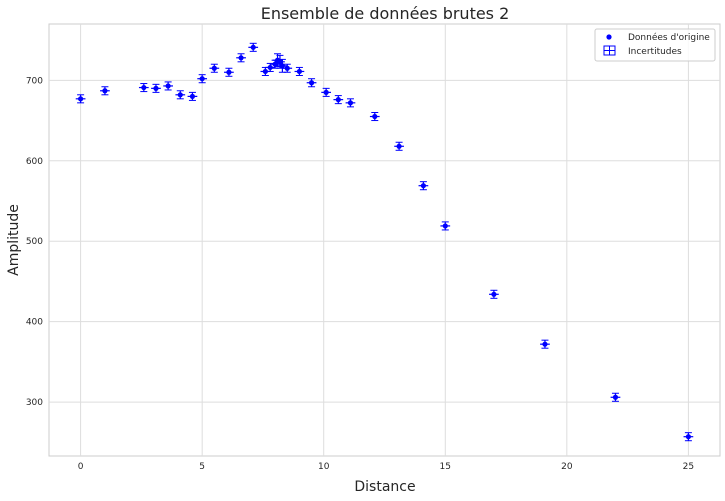 This screenshot has width=725, height=501. Describe the element at coordinates (202, 467) in the screenshot. I see `x-tick-label: 5` at that location.